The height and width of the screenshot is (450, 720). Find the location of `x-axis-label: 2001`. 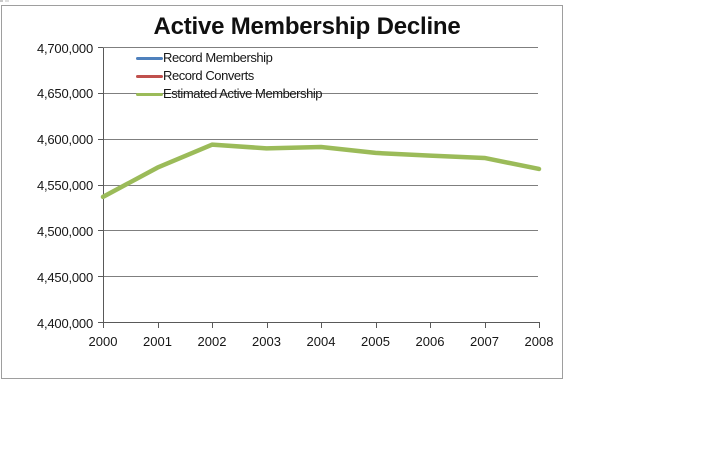

x-axis-label: 2001 is located at coordinates (157, 341).